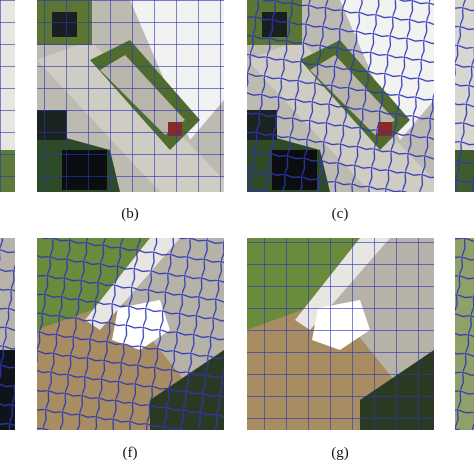 The height and width of the screenshot is (474, 474). I want to click on panel-caption: (f), so click(130, 453).